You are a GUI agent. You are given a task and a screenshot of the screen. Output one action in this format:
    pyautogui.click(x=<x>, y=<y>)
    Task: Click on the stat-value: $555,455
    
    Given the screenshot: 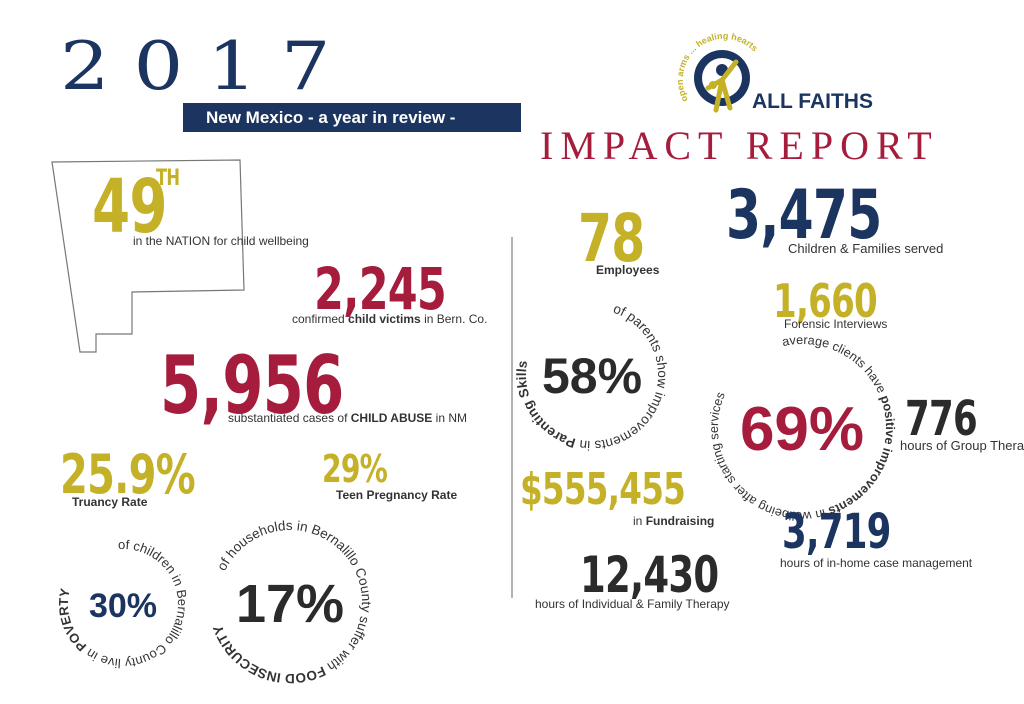 What is the action you would take?
    pyautogui.click(x=603, y=489)
    